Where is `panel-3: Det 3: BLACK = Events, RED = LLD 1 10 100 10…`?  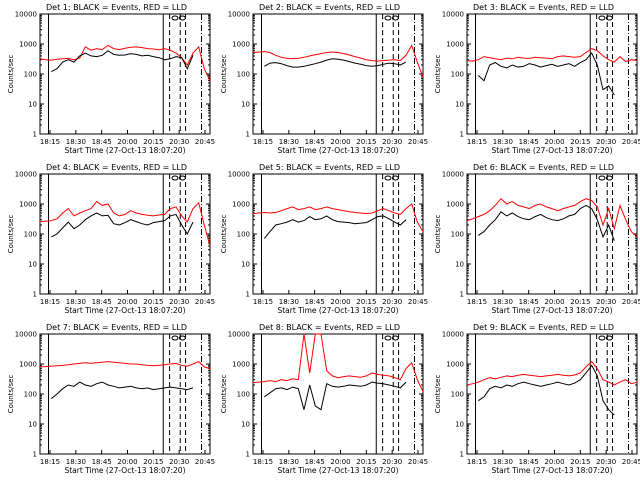
panel-3: Det 3: BLACK = Events, RED = LLD 1 10 100 10… is located at coordinates (537, 79).